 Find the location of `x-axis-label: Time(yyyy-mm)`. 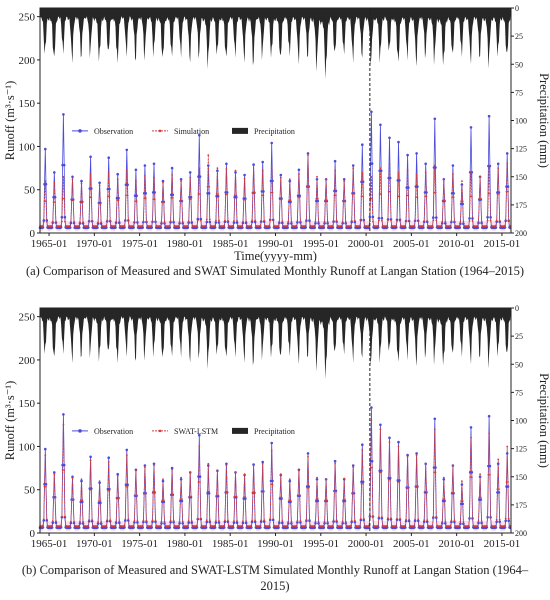

x-axis-label: Time(yyyy-mm) is located at coordinates (275, 255).